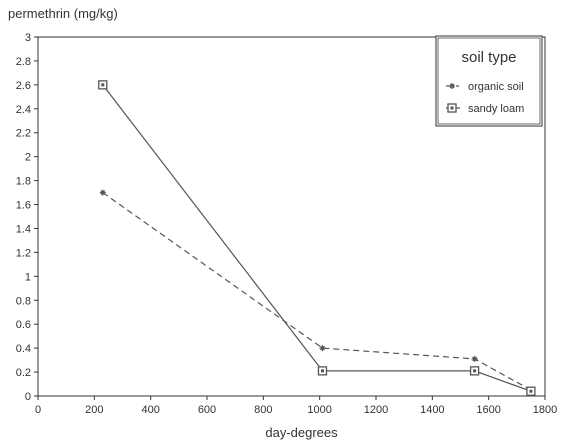  What do you see at coordinates (23, 62) in the screenshot?
I see `y-tick-label: 2.8` at bounding box center [23, 62].